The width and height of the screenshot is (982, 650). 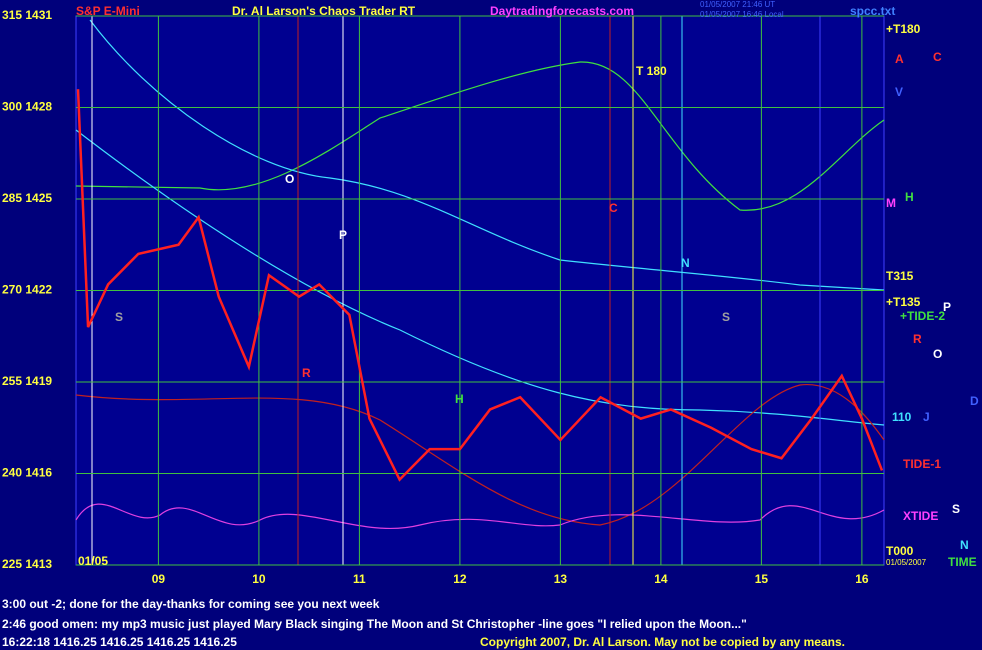 What do you see at coordinates (259, 579) in the screenshot?
I see `x-tick-label: 10` at bounding box center [259, 579].